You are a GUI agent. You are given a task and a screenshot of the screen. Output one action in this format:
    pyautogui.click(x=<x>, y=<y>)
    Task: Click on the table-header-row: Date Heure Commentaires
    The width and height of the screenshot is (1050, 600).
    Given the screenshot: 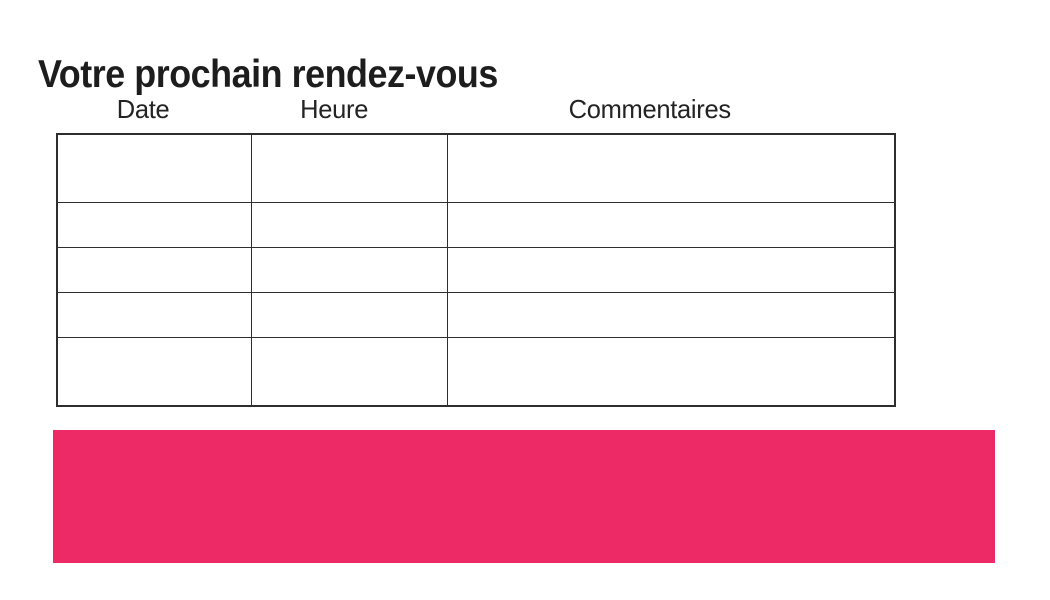 What is the action you would take?
    pyautogui.click(x=462, y=109)
    